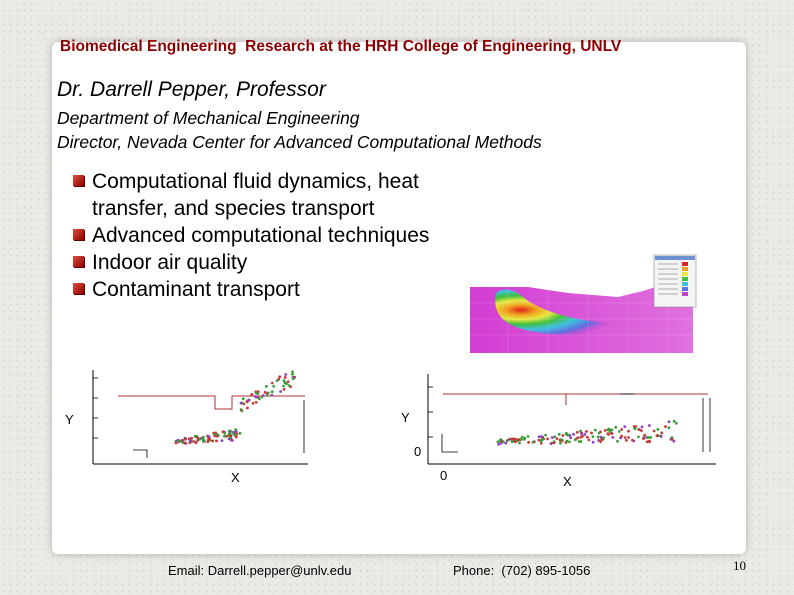  What do you see at coordinates (584, 304) in the screenshot?
I see `contour-plot-image` at bounding box center [584, 304].